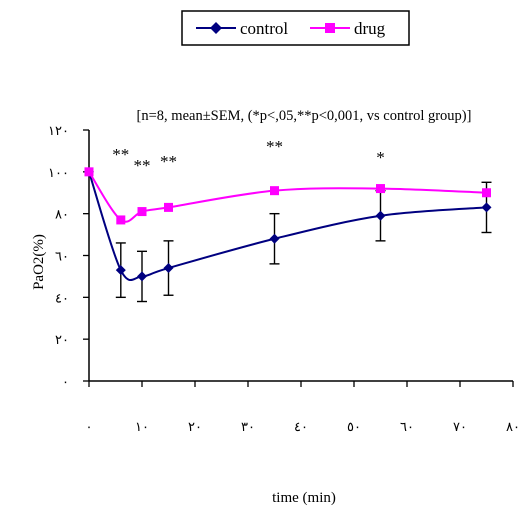 This screenshot has height=515, width=521. Describe the element at coordinates (62, 297) in the screenshot. I see `y-tick-label: ٤٠` at that location.